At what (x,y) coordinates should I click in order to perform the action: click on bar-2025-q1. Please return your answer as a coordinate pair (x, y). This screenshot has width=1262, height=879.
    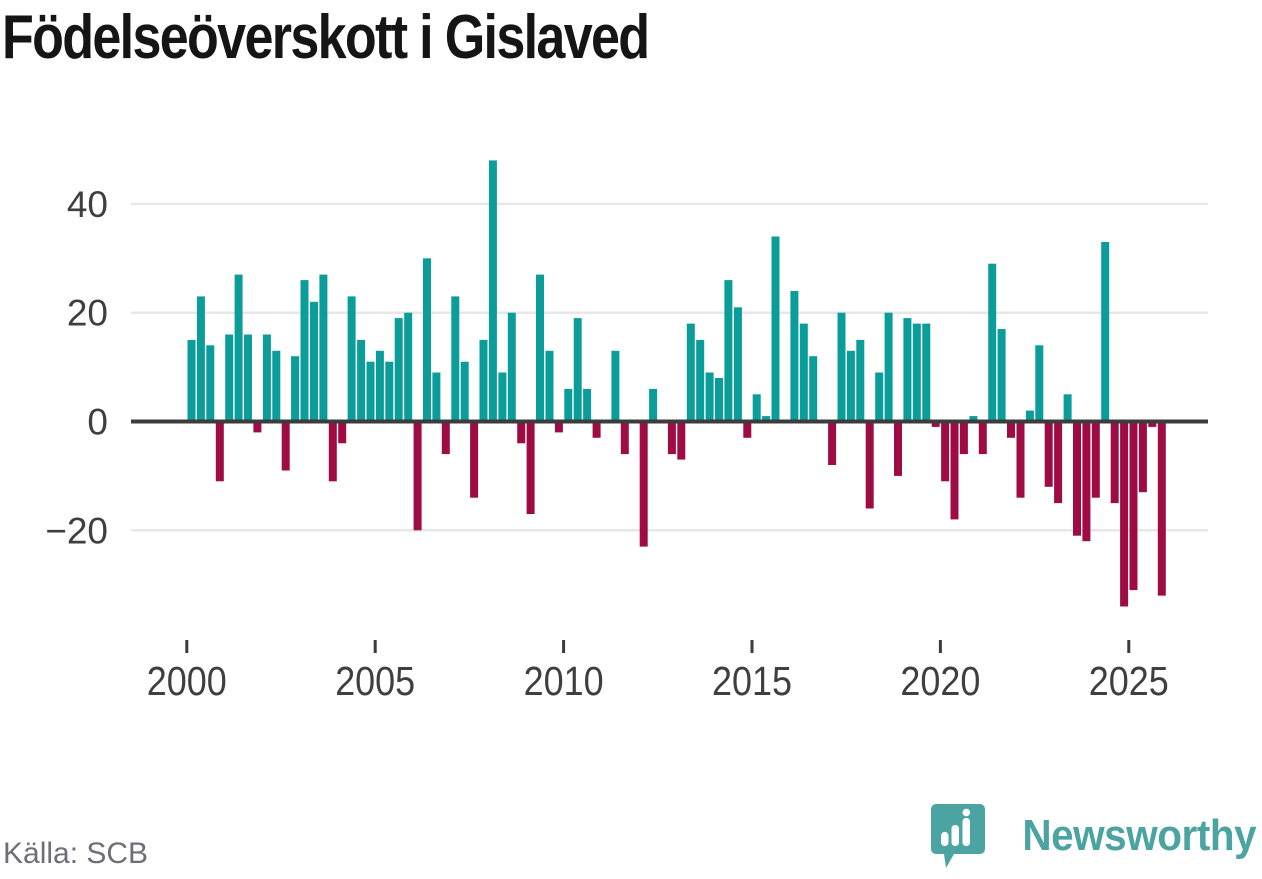
    Looking at the image, I should click on (1133, 506).